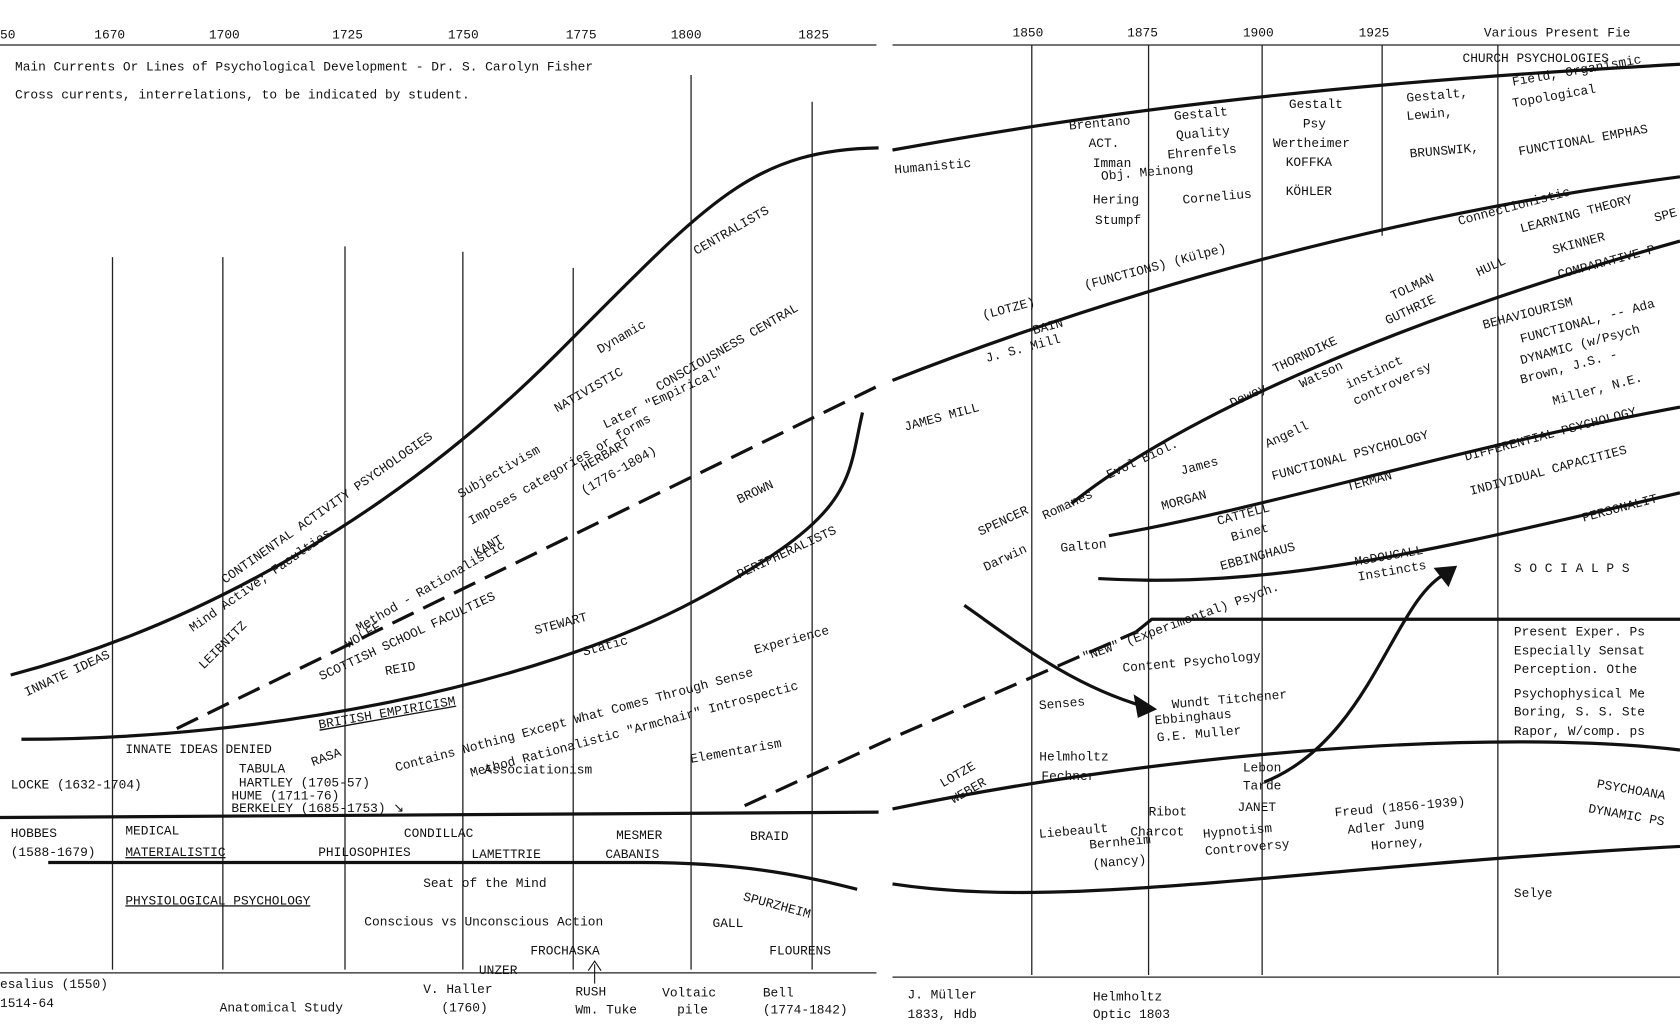 This screenshot has height=1025, width=1680. I want to click on label: TABULA, so click(262, 769).